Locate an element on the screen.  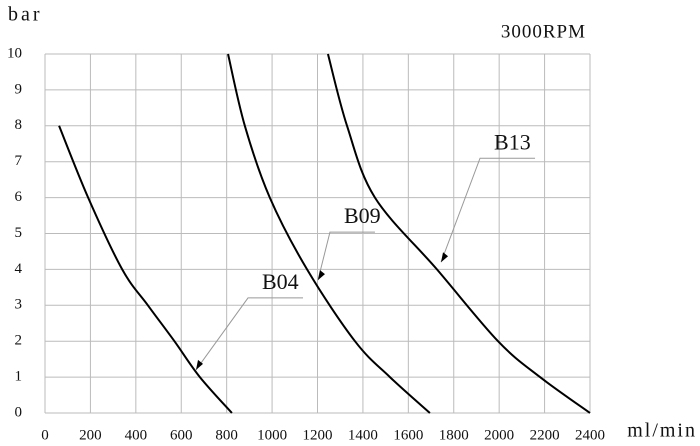
subtitle: 3000RPM is located at coordinates (543, 31).